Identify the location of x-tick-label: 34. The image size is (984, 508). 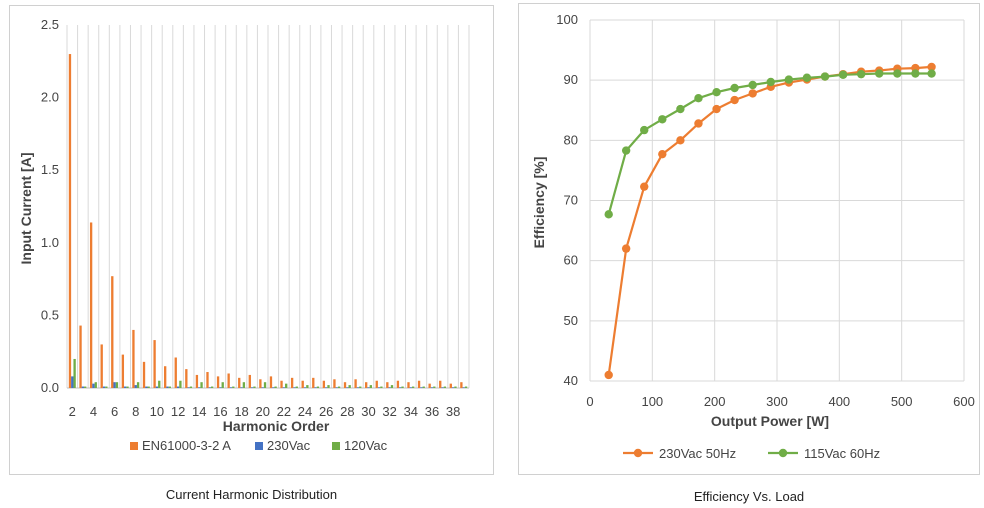
(411, 411).